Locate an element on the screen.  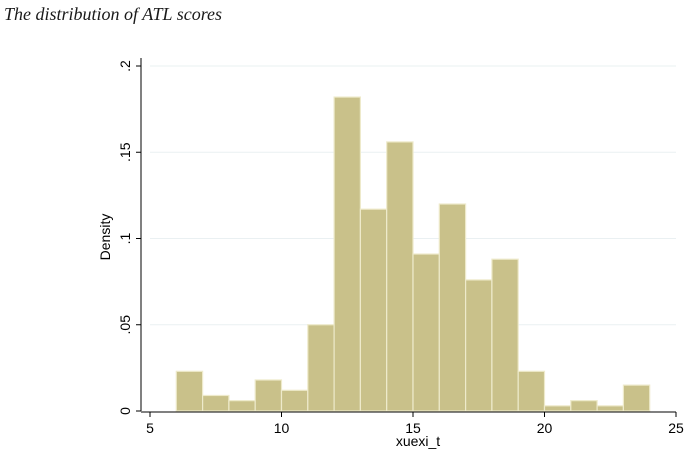
x-tick-label: 10 is located at coordinates (282, 428).